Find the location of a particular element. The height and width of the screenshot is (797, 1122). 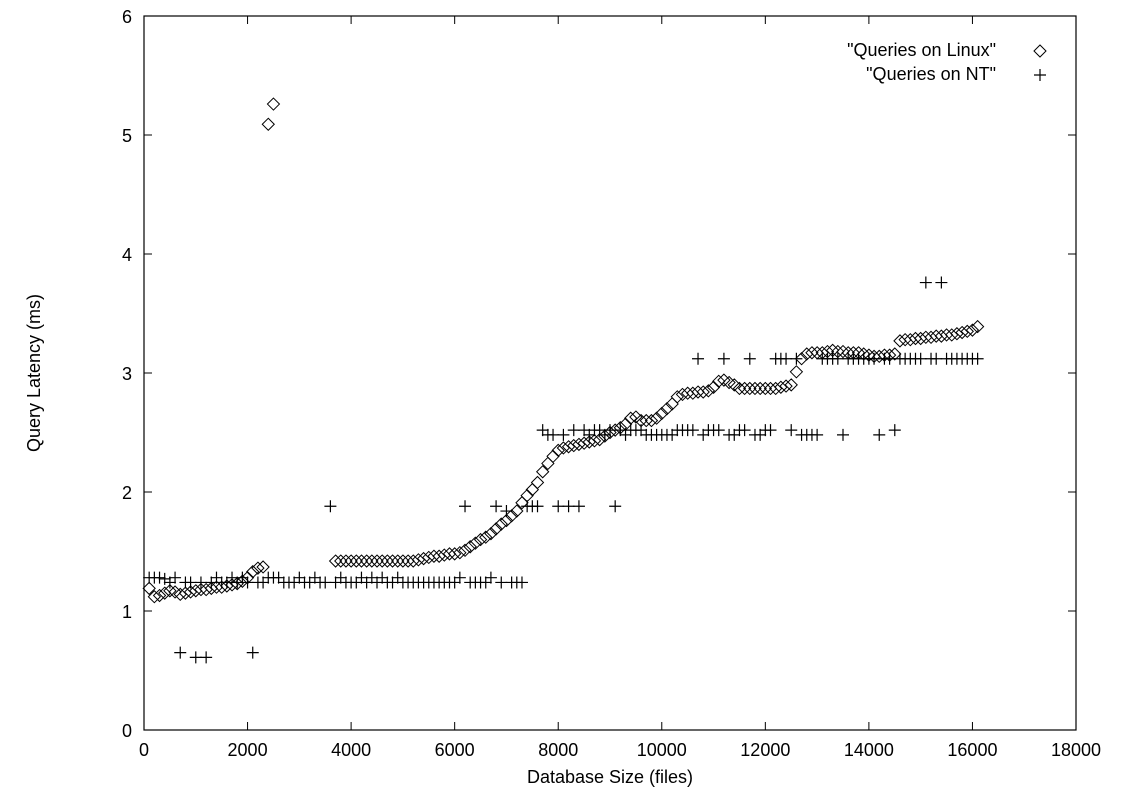

x-tick-label: 14000 is located at coordinates (869, 750).